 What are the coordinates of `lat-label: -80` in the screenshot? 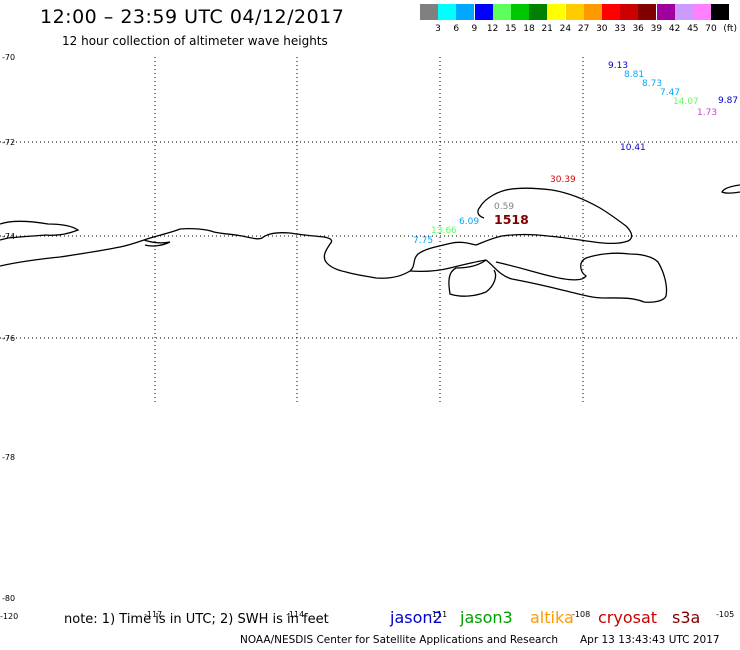 It's located at (8, 598).